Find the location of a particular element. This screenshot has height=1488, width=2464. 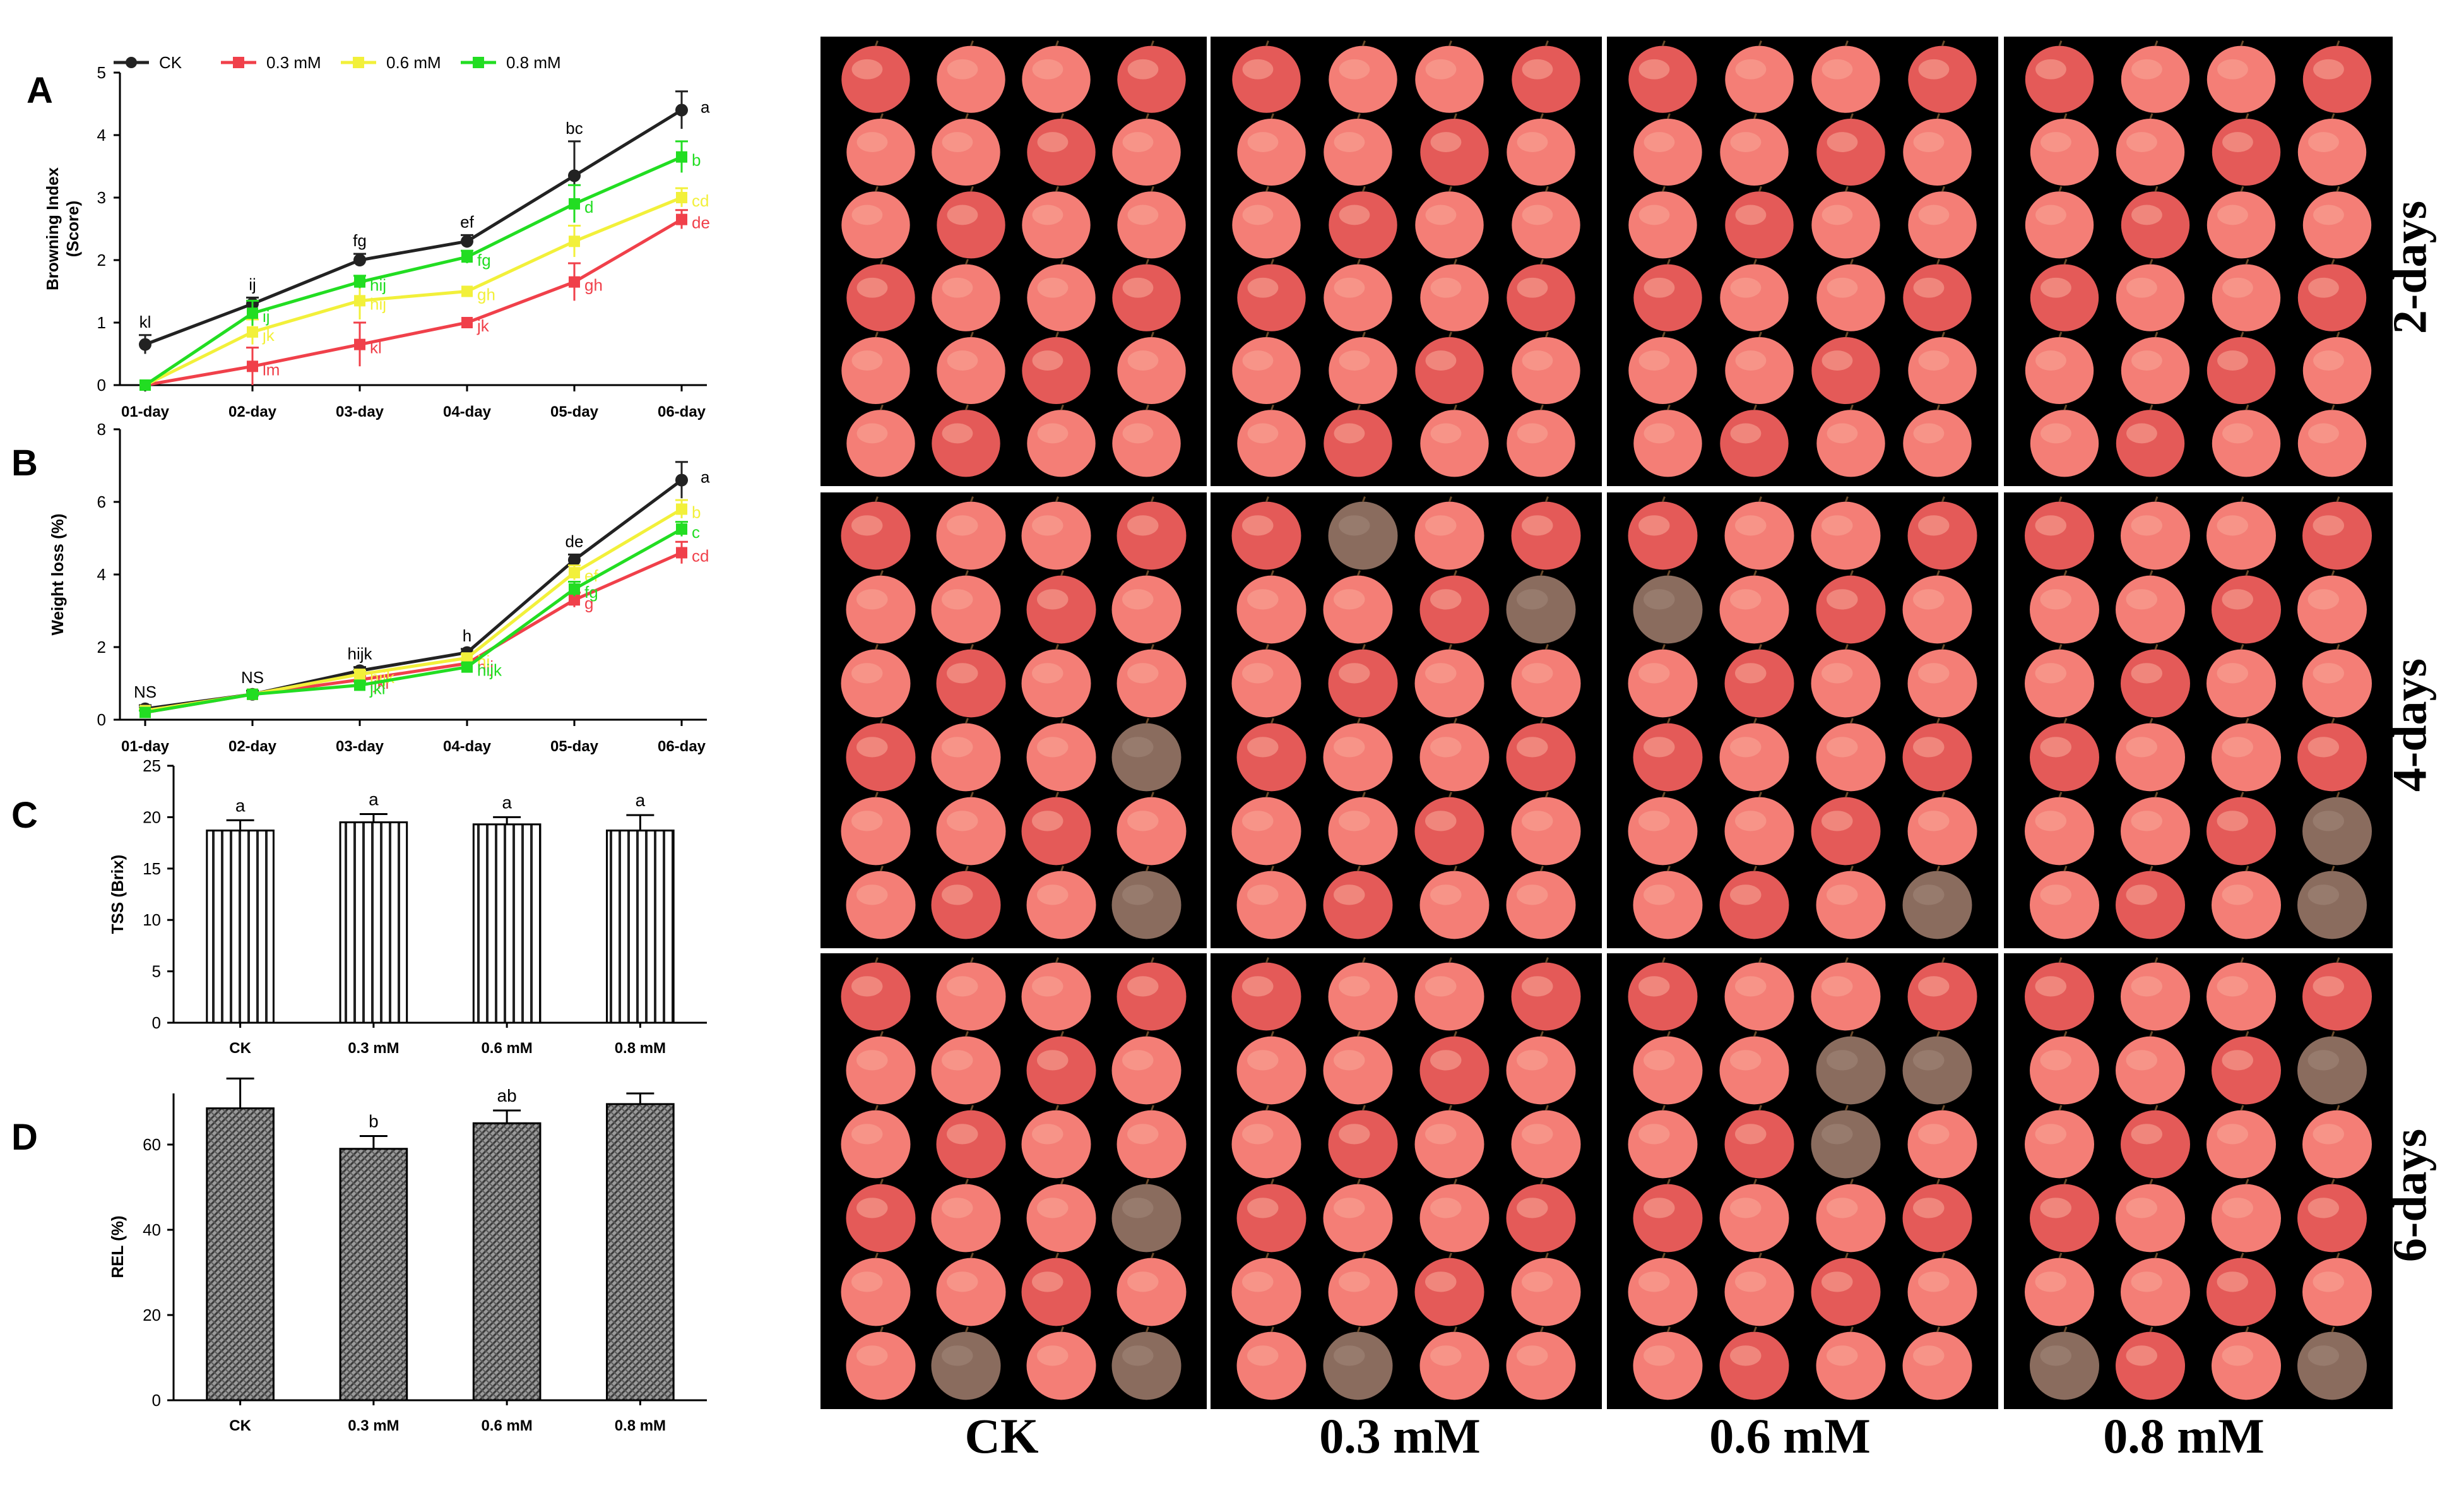

bar is located at coordinates (507, 923).